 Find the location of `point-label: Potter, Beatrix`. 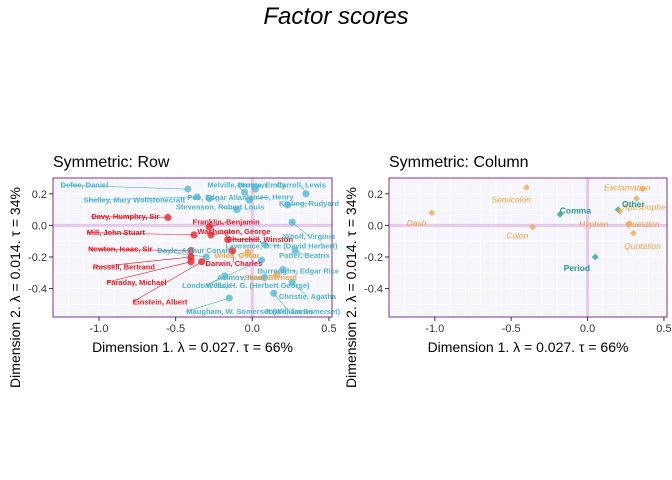

point-label: Potter, Beatrix is located at coordinates (305, 255).